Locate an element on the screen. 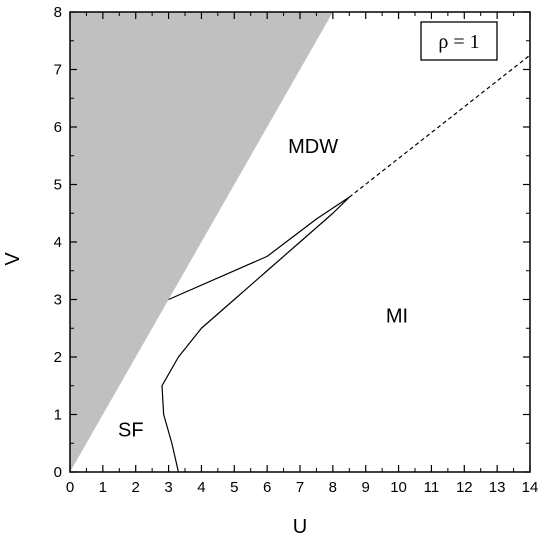 The width and height of the screenshot is (543, 540). y-axis-title: V is located at coordinates (13, 259).